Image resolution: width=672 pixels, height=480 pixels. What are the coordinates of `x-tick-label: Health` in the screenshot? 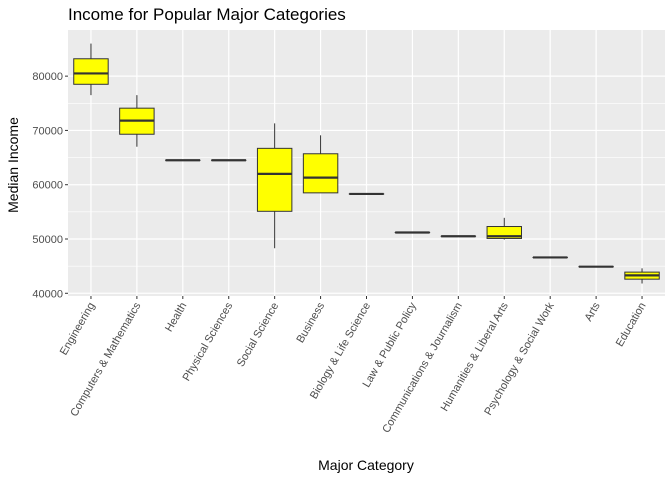 It's located at (176, 318).